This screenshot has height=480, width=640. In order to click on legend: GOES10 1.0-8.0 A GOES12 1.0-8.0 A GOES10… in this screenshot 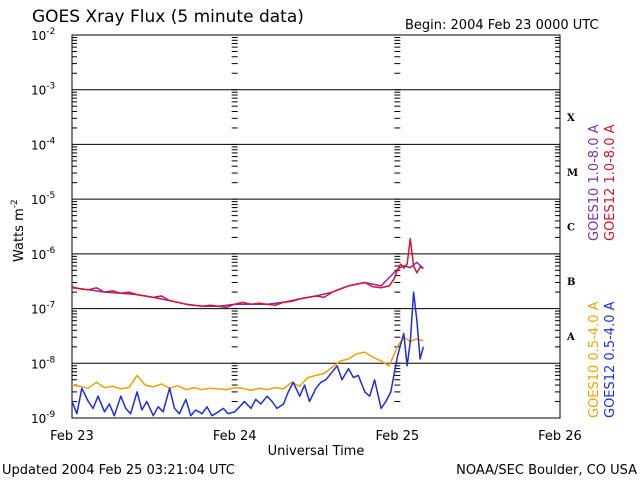, I will do `click(602, 271)`.